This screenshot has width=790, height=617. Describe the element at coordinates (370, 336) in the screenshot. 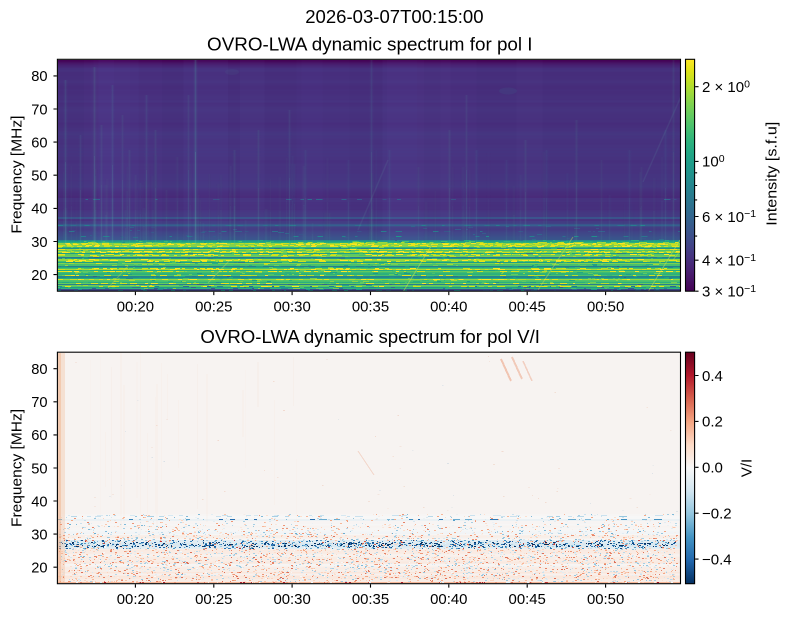

I see `svg-text:OVRO-LWA dynamic spectrum for: OVRO-LWA dynamic spectrum for pol V/I` at that location.